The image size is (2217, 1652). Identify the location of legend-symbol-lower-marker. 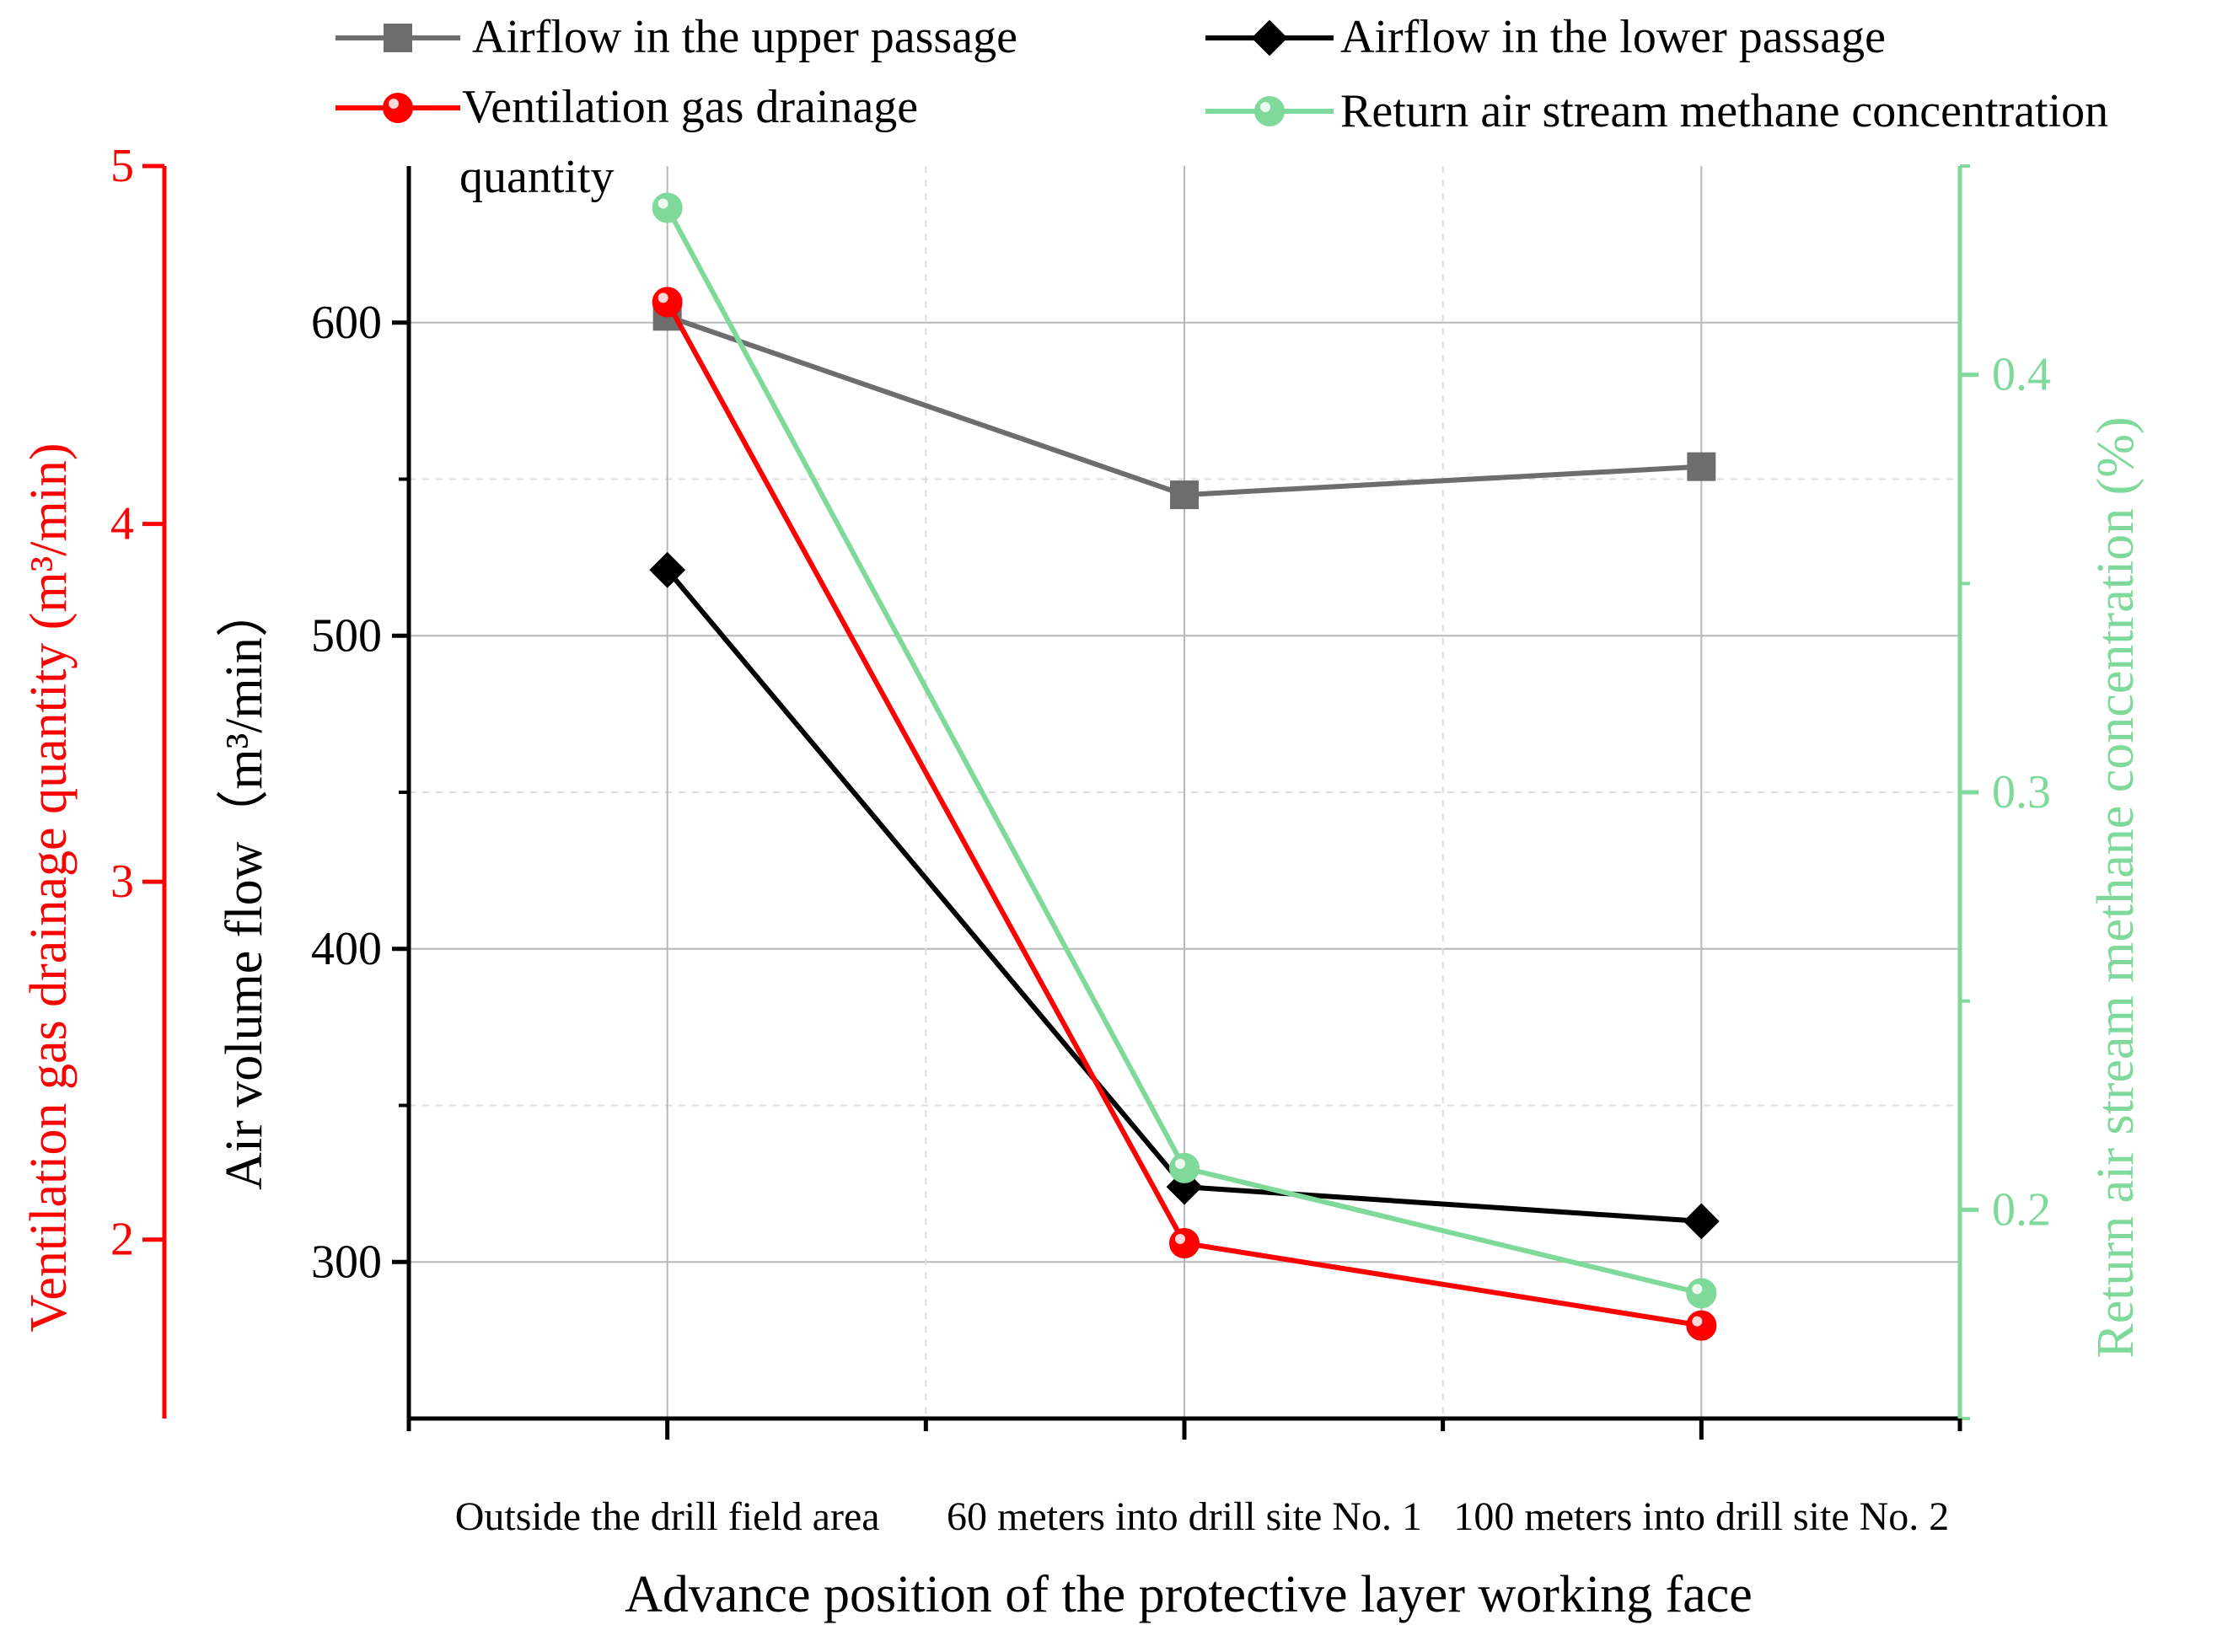
(1269, 37).